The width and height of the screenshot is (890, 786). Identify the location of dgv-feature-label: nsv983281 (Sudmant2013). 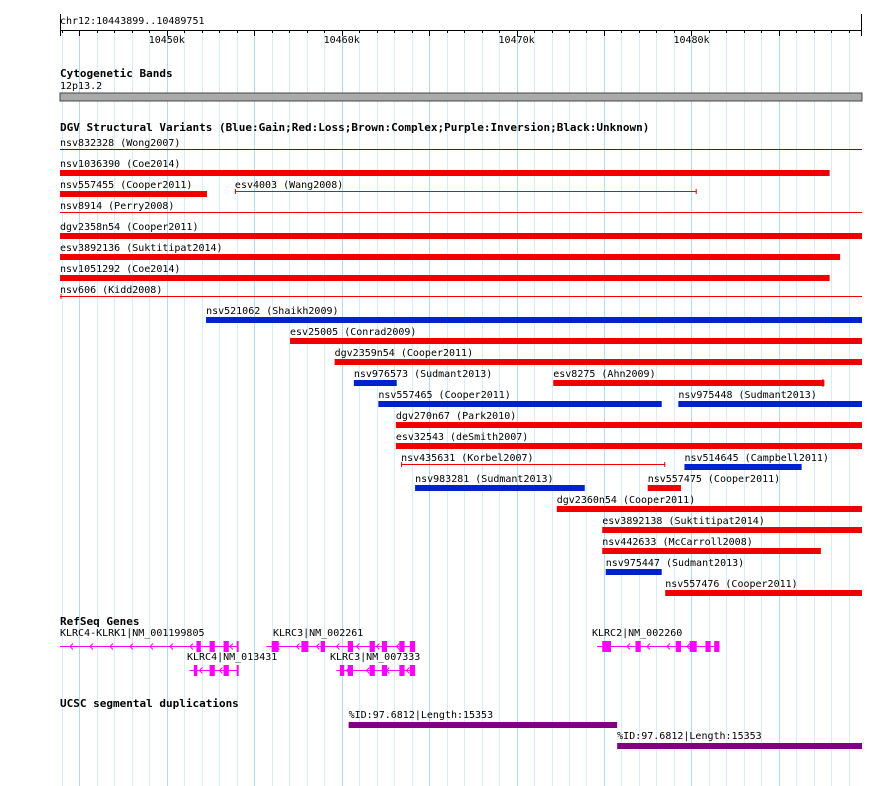
(484, 479).